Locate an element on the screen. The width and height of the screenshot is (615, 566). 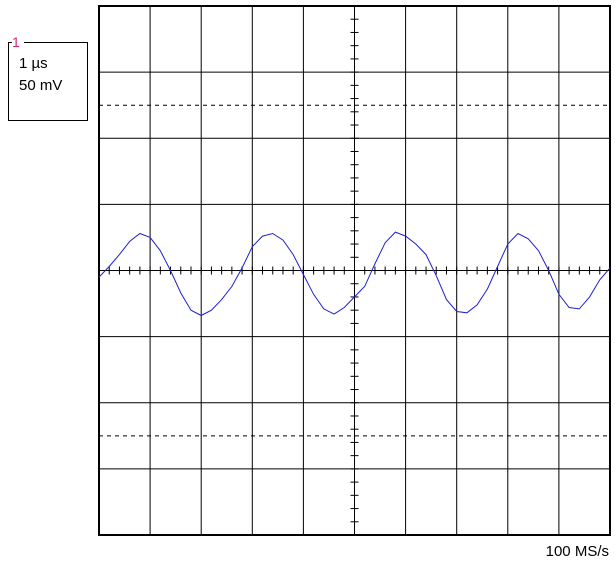
volts-per-div-label: 50 mV is located at coordinates (41, 85).